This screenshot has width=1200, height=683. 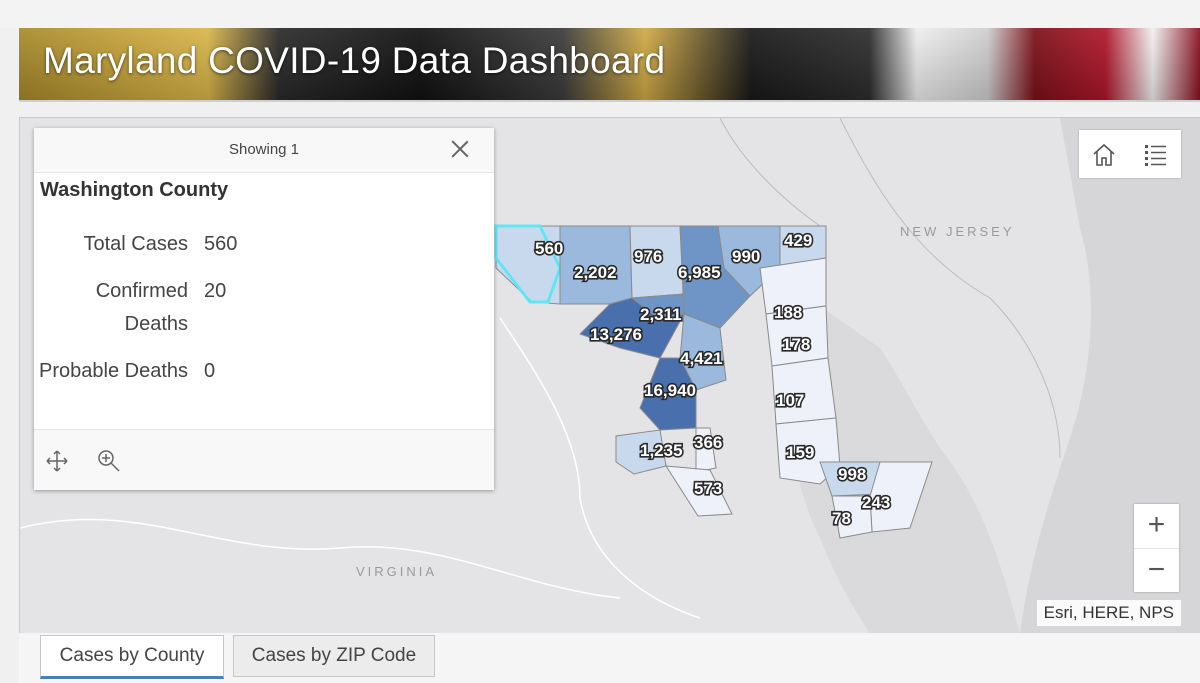 I want to click on county-label: 188, so click(x=788, y=312).